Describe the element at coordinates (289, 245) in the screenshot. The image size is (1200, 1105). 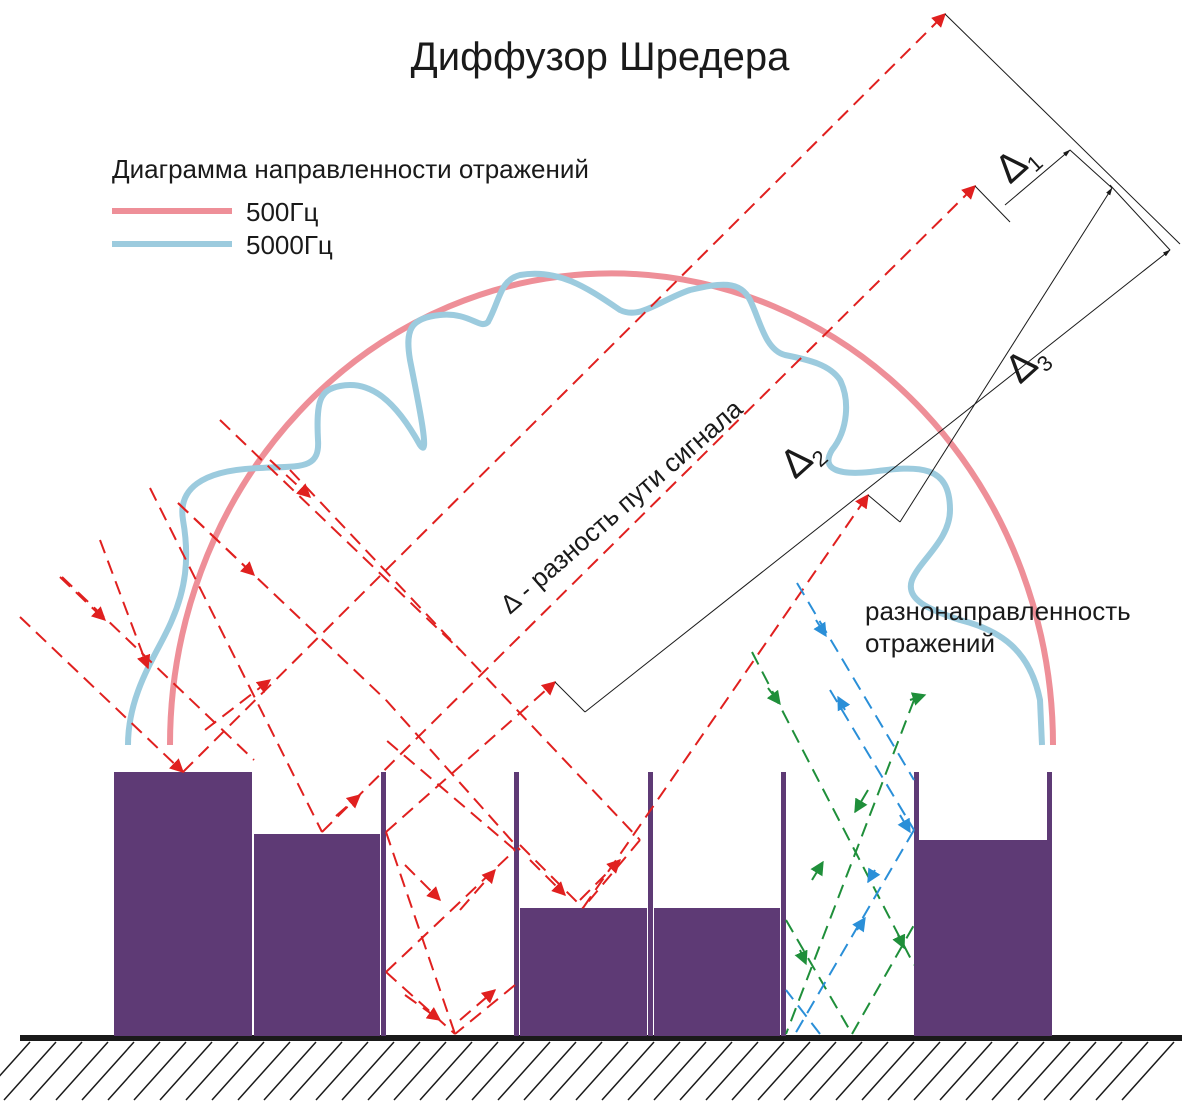
I see `legend-label-5000hz: 5000Гц` at that location.